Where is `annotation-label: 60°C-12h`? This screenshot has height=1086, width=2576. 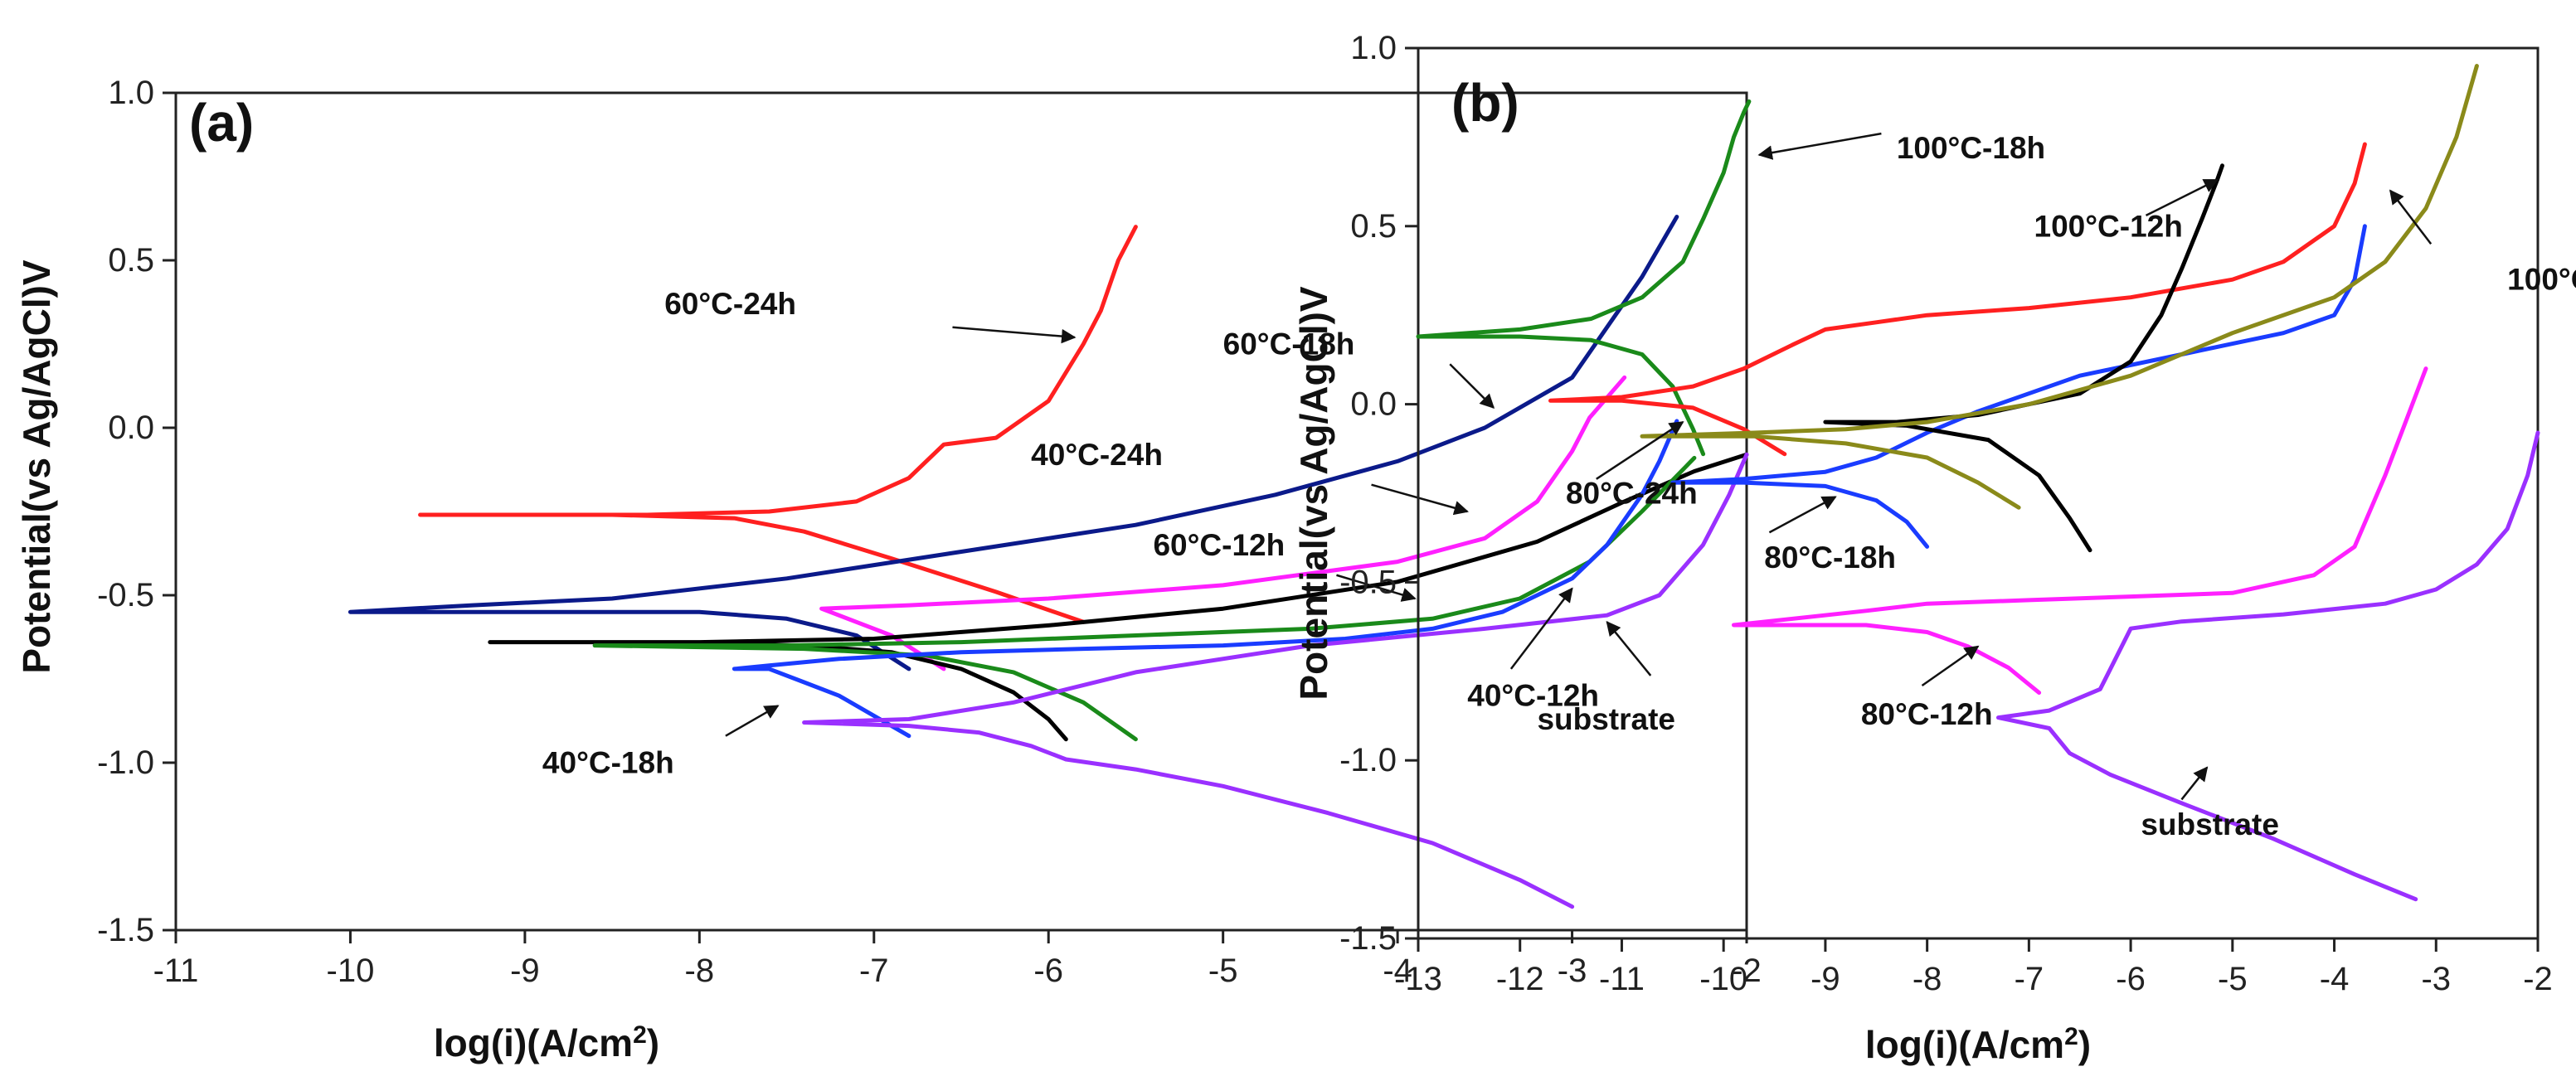 annotation-label: 60°C-12h is located at coordinates (1219, 545).